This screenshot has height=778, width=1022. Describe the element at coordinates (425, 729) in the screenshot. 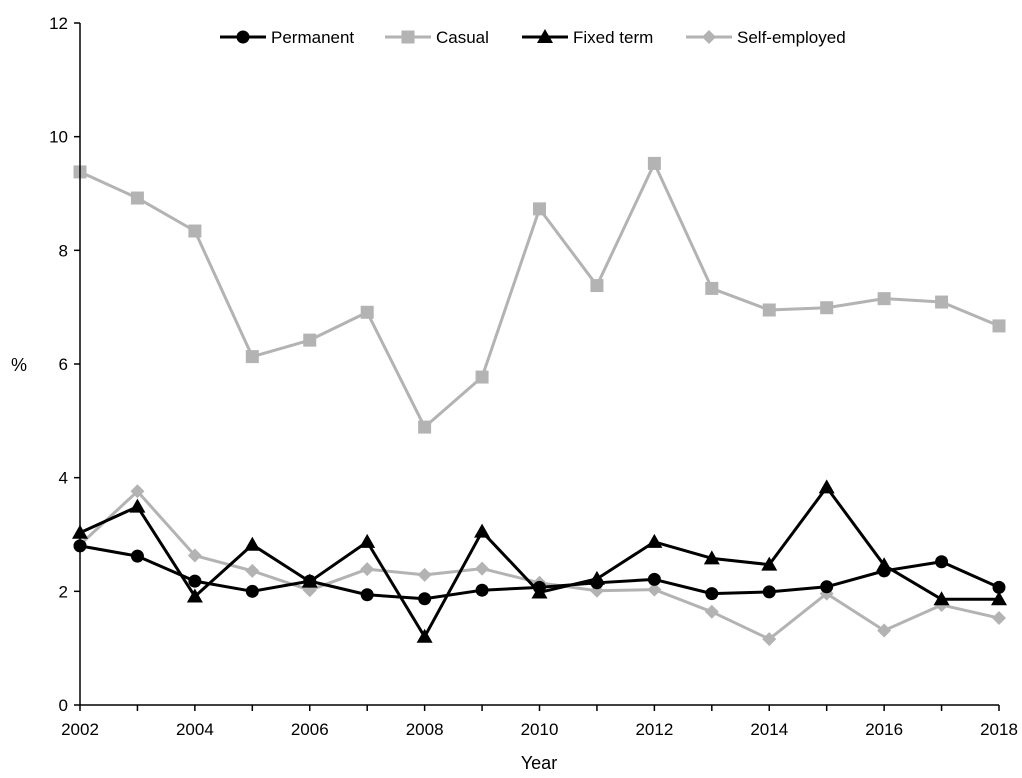

I see `x-tick-label: 2008` at that location.